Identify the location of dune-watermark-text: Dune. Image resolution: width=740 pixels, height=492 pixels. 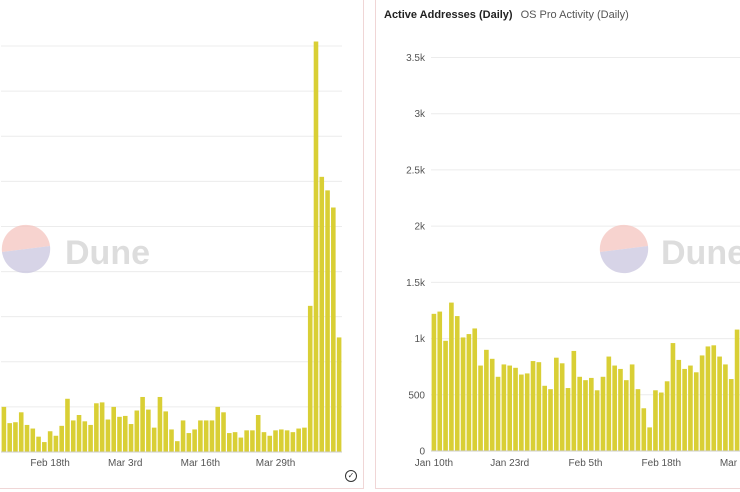
(700, 253).